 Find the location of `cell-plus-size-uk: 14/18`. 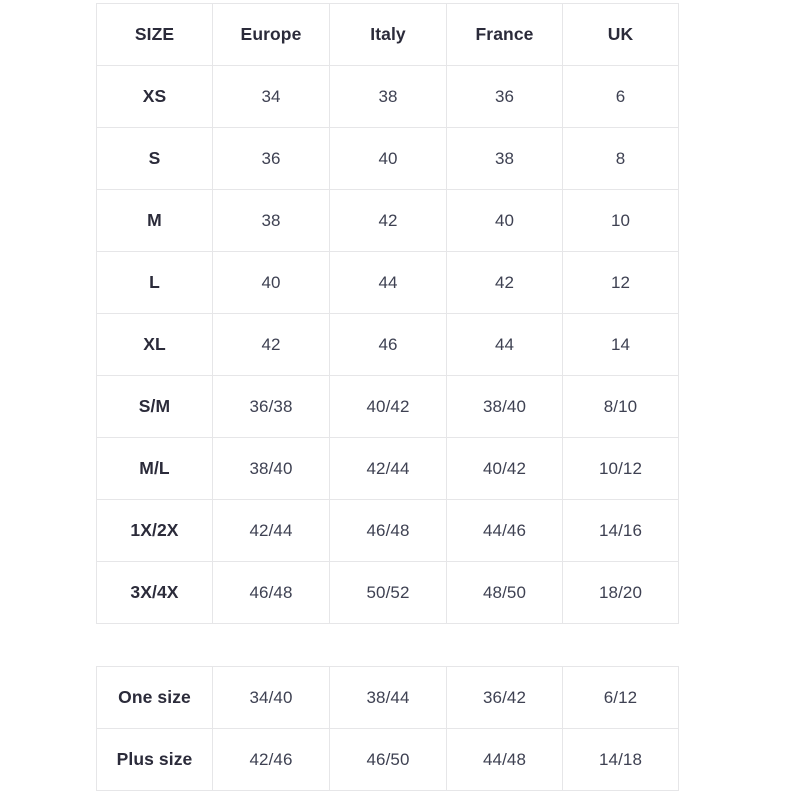

cell-plus-size-uk: 14/18 is located at coordinates (620, 759).